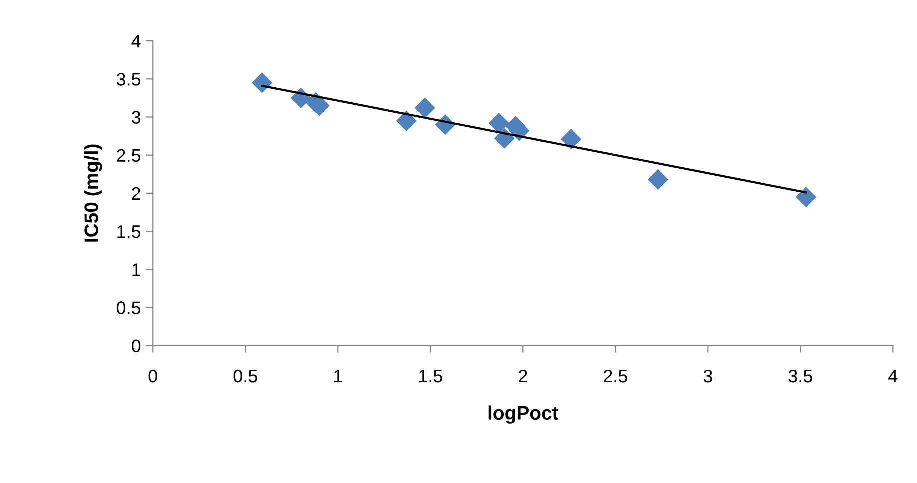 The width and height of the screenshot is (917, 483). I want to click on y-tick-label: 1, so click(136, 270).